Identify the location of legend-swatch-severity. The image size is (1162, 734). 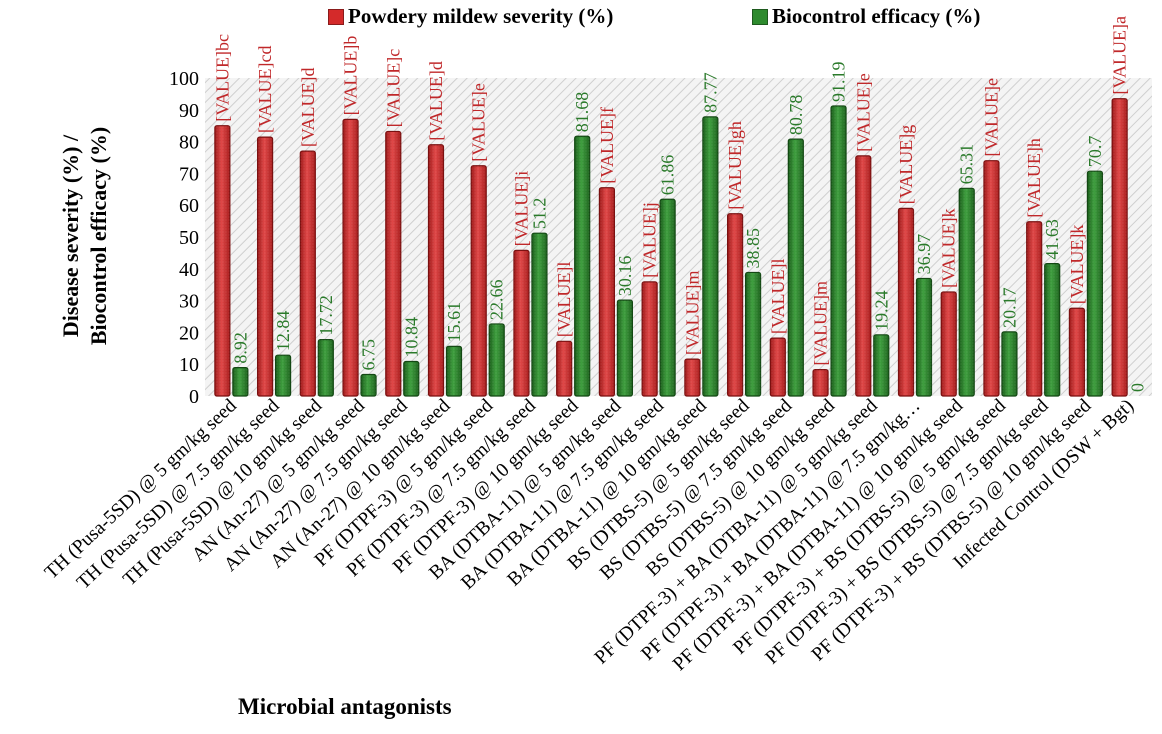
(336, 16).